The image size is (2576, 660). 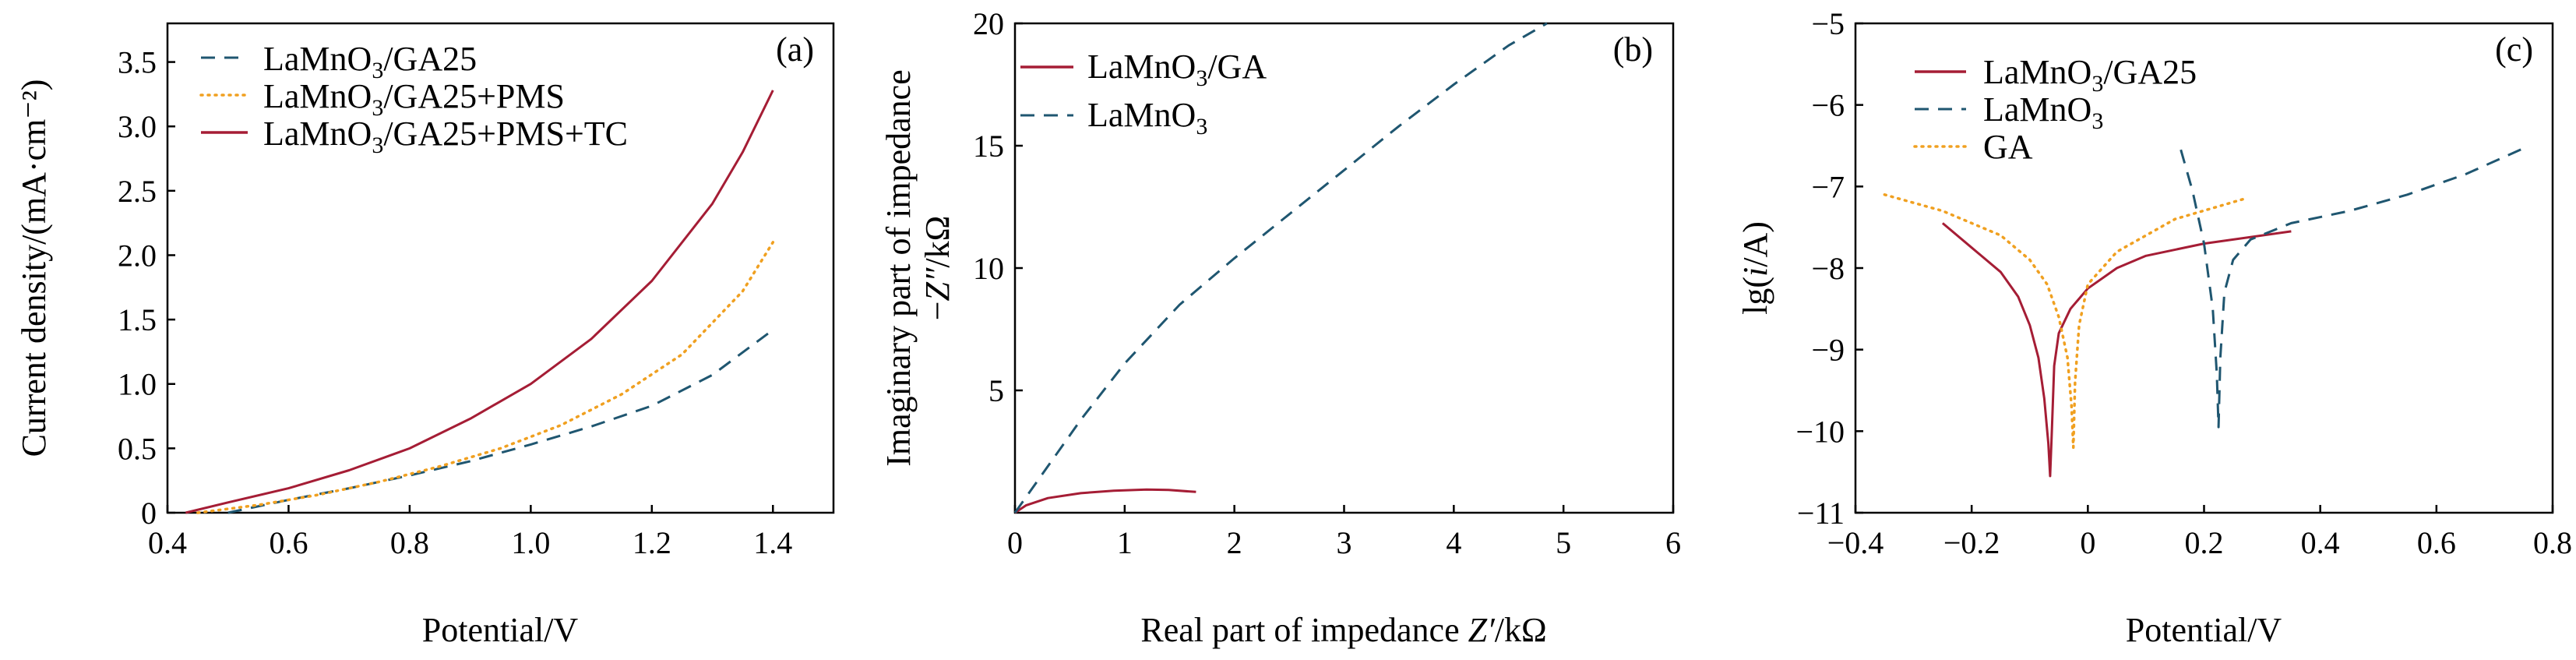 I want to click on legend-label-rest: /GA25+PMS+TC, so click(x=505, y=134).